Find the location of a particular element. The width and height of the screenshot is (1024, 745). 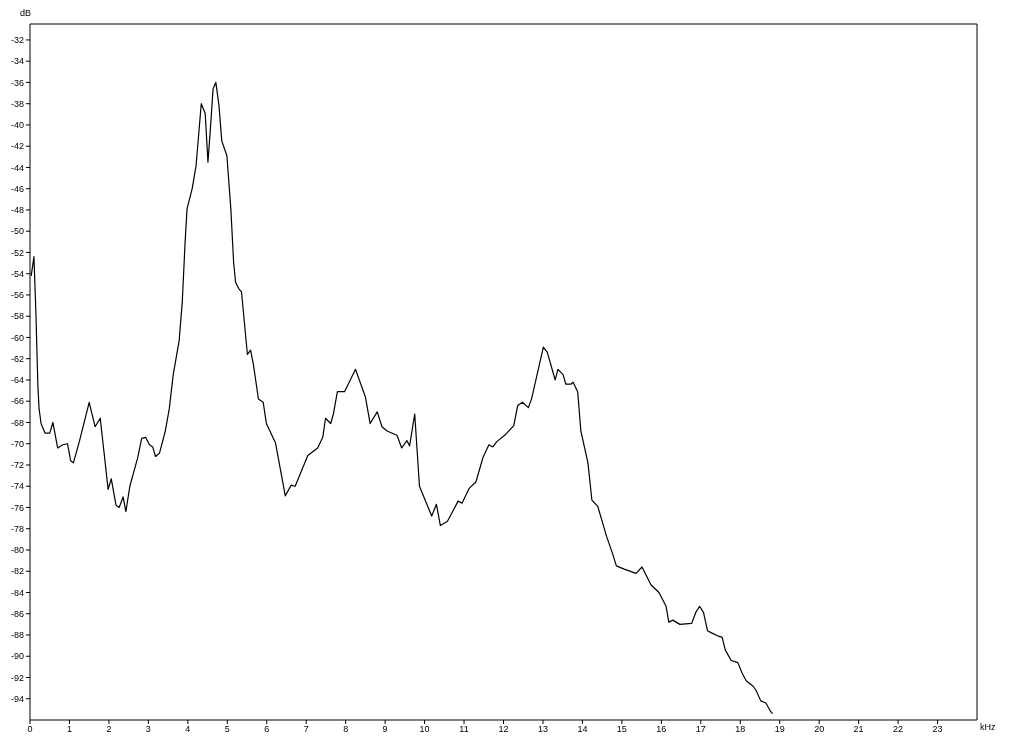

x-tick-label: 23 is located at coordinates (937, 729).